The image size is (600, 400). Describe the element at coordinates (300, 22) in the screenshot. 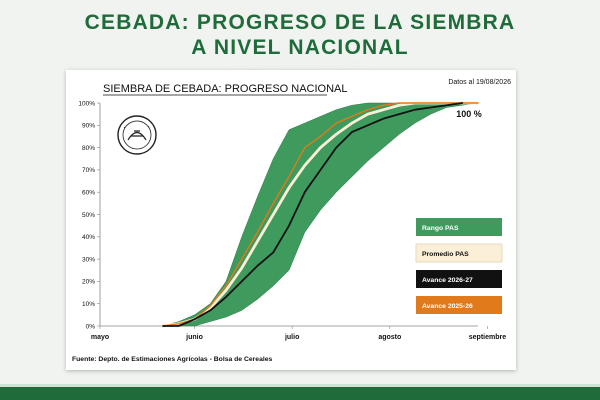

I see `headline-line-1: CEBADA: PROGRESO DE LA SIEMBRA` at that location.